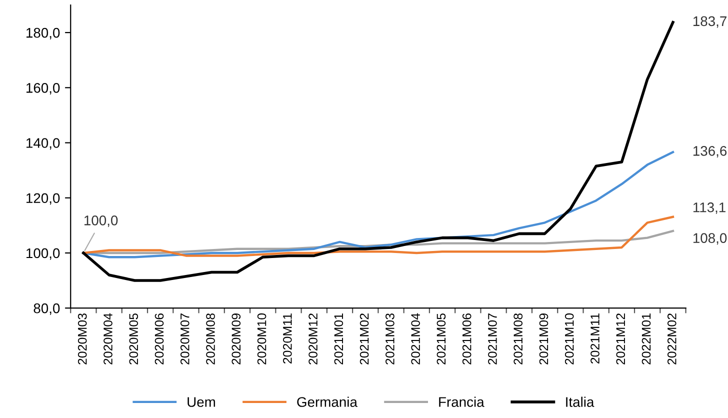  What do you see at coordinates (287, 339) in the screenshot?
I see `x-tick-label: 2020M11` at bounding box center [287, 339].